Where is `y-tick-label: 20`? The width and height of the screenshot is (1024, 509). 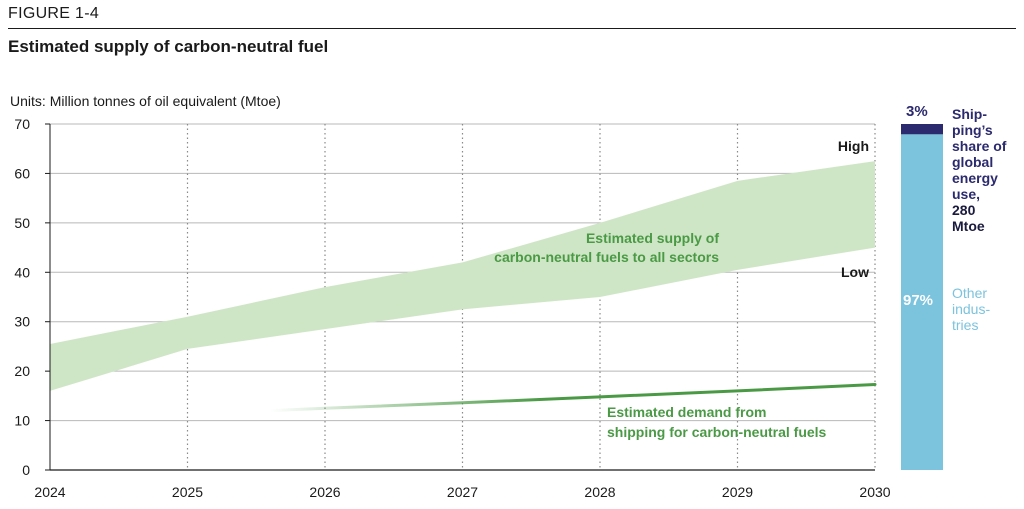 y-tick-label: 20 is located at coordinates (22, 371).